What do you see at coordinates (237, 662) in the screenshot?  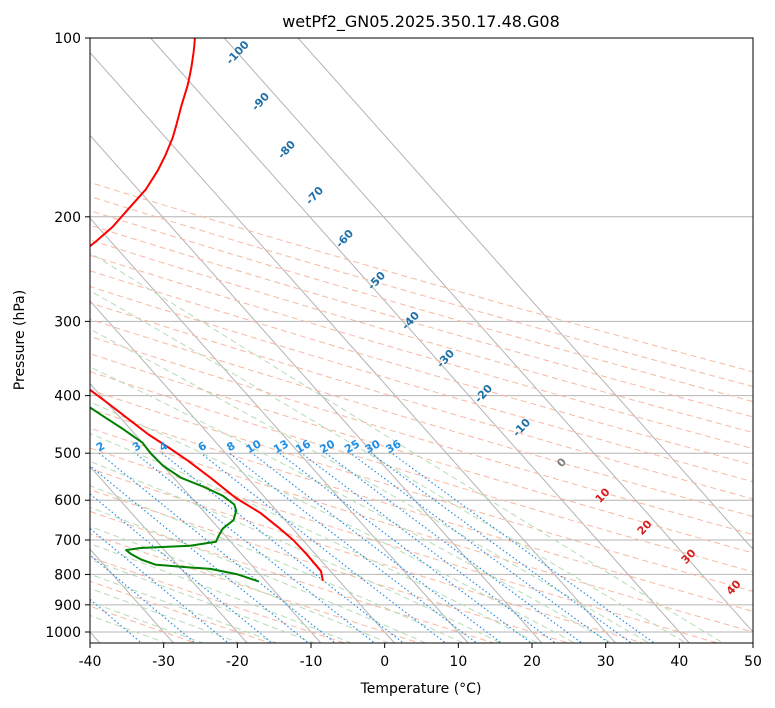 I see `x-tick-label: -20` at bounding box center [237, 662].